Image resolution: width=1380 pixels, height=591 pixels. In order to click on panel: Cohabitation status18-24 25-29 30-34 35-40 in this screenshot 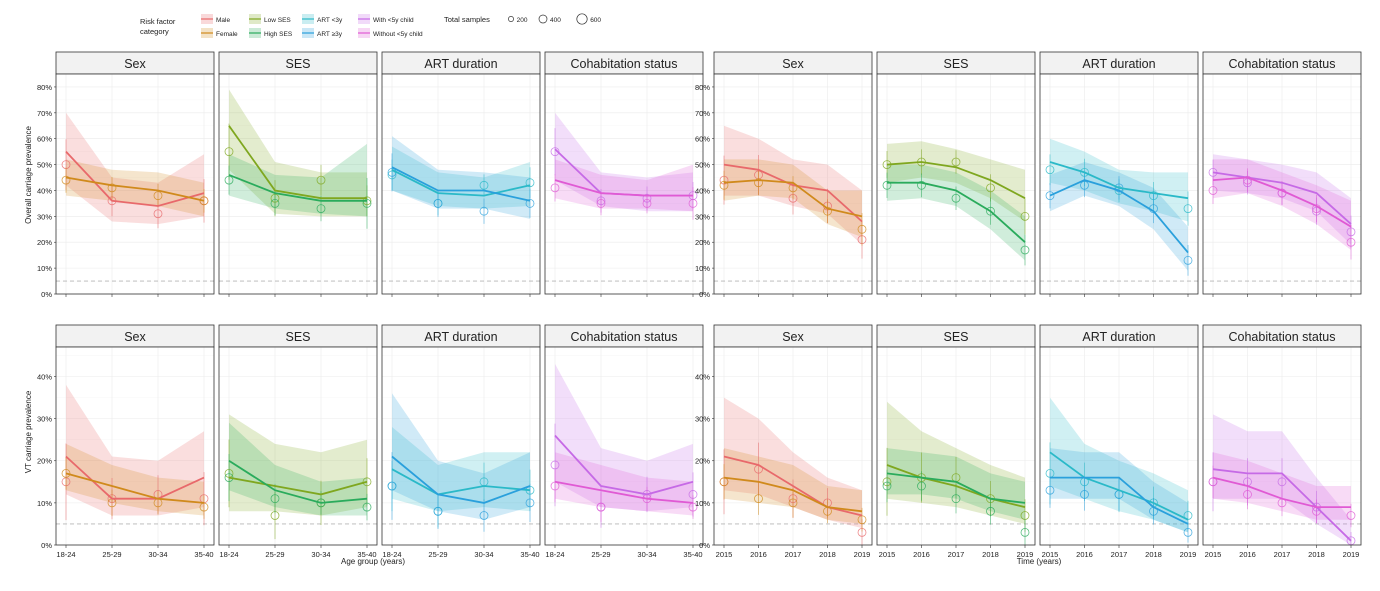, I will do `click(624, 442)`.